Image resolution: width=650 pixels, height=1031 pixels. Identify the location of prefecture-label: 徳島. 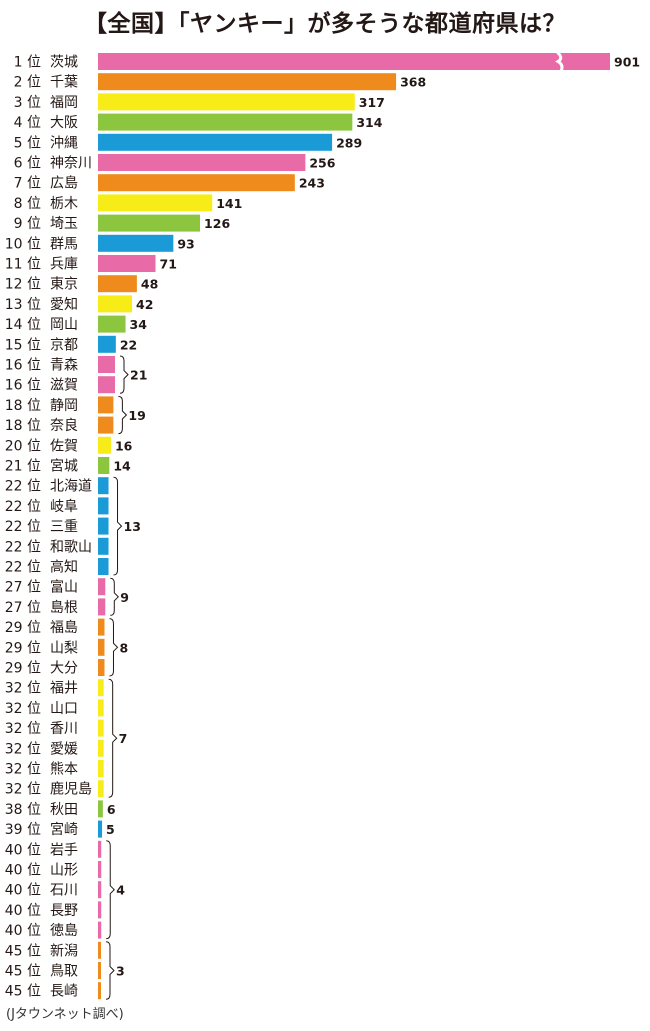
(64, 931).